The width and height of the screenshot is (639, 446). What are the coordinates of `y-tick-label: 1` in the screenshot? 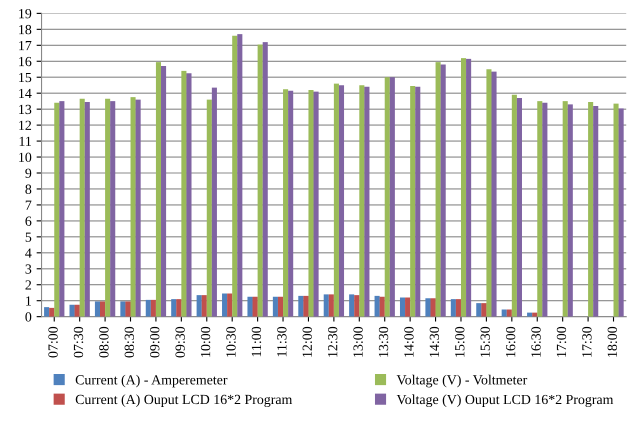 It's located at (28, 301).